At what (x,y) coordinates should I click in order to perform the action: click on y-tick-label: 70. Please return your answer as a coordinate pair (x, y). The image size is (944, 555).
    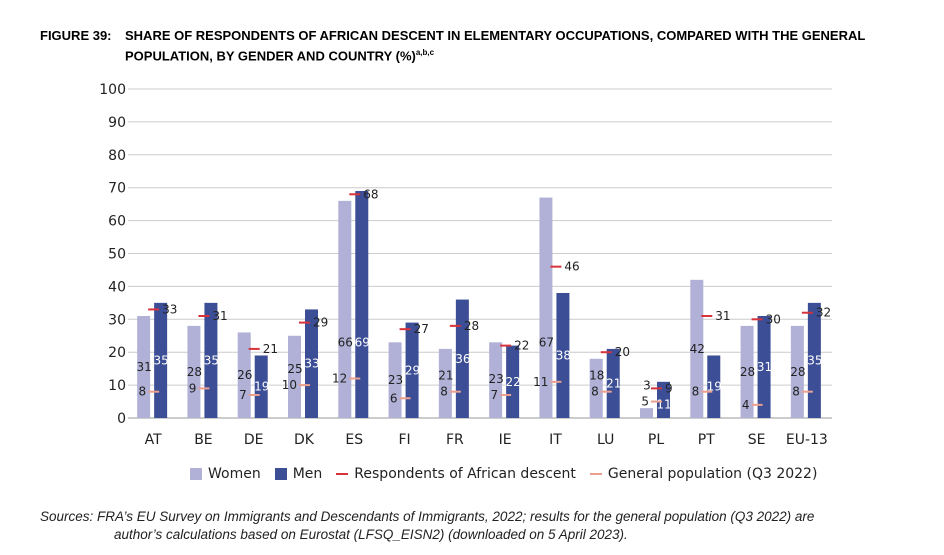
    Looking at the image, I should click on (117, 189).